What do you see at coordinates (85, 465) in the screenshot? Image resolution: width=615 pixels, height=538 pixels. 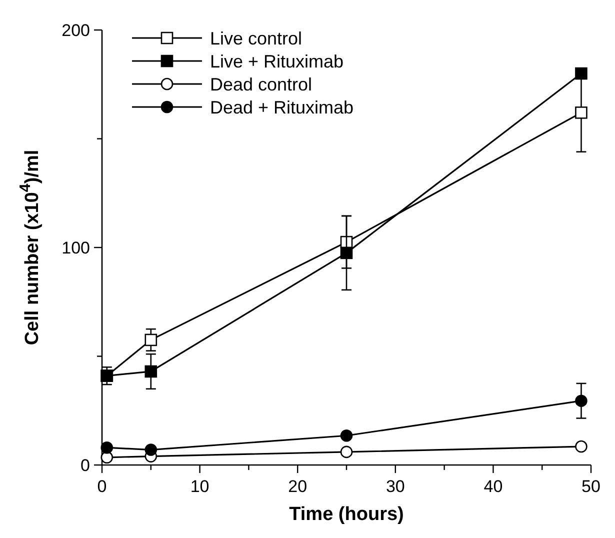 I see `y-tick-label: 0` at bounding box center [85, 465].